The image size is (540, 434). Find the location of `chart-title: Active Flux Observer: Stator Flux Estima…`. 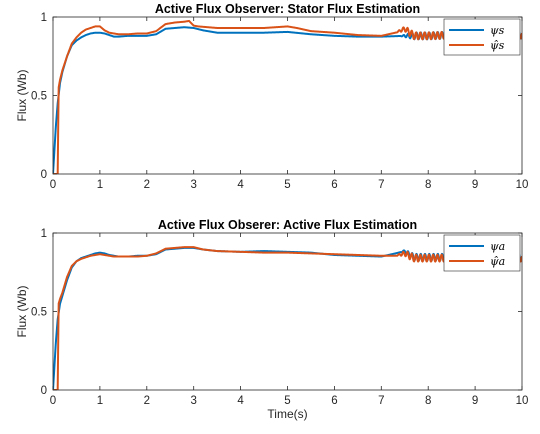

chart-title: Active Flux Observer: Stator Flux Estima… is located at coordinates (287, 9).